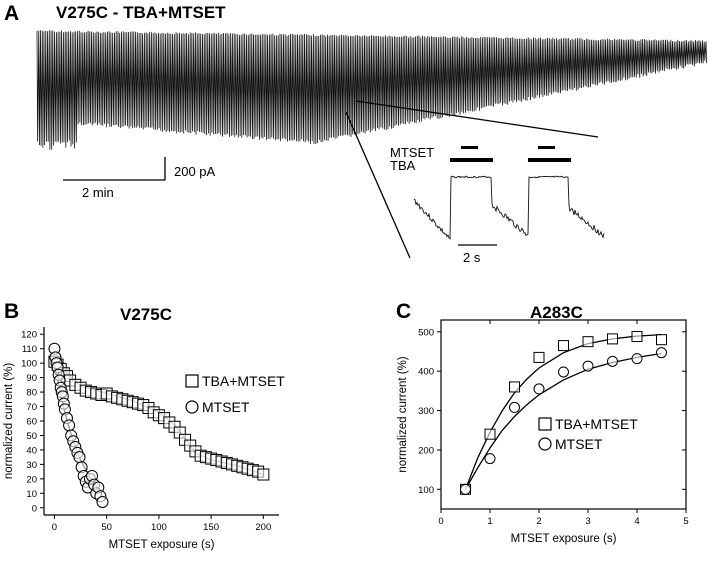 The width and height of the screenshot is (710, 565). What do you see at coordinates (98, 192) in the screenshot?
I see `time-scale-label: 2 min` at bounding box center [98, 192].